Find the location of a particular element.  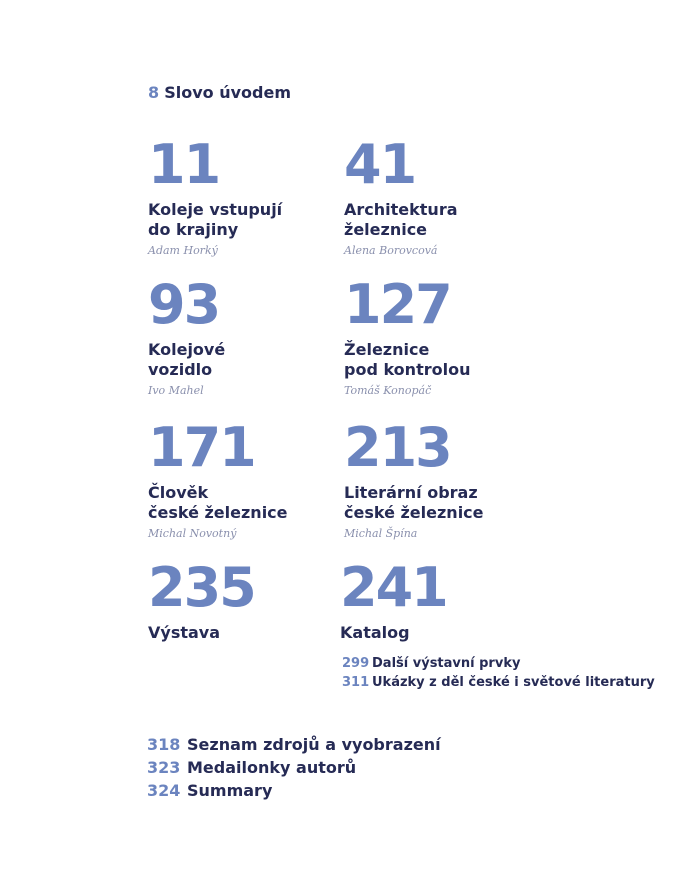

page-number: 311 is located at coordinates (356, 682).